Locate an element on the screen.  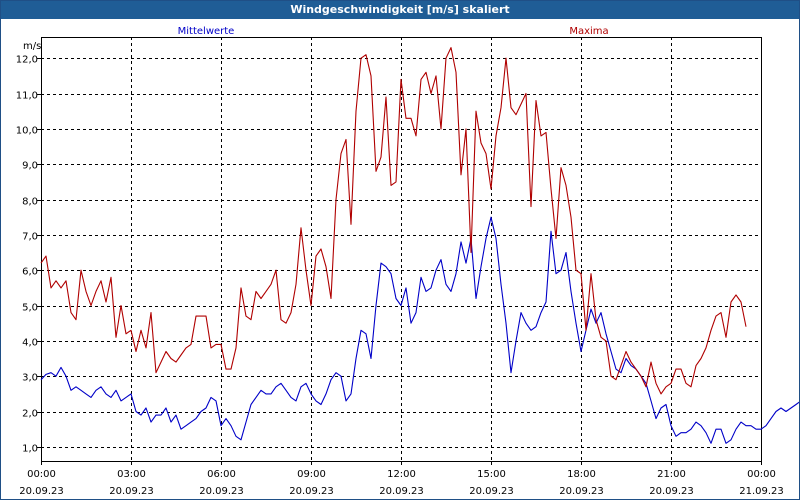
y-tick-label: 2,0 is located at coordinates (30, 414).